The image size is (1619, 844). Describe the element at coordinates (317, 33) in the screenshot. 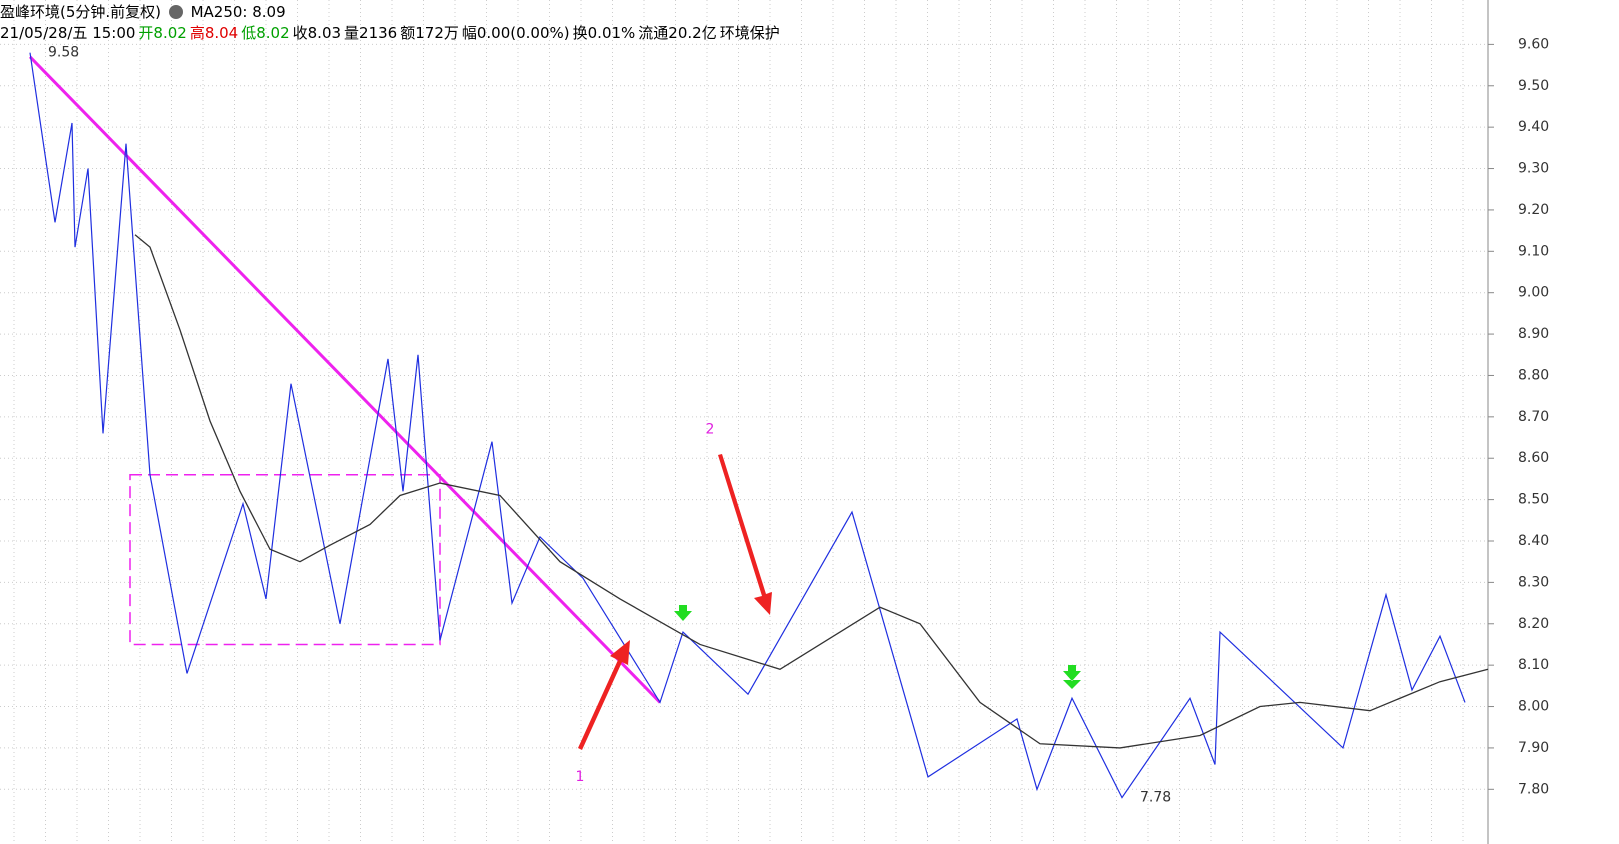

I see `info-item: 收8.03` at that location.